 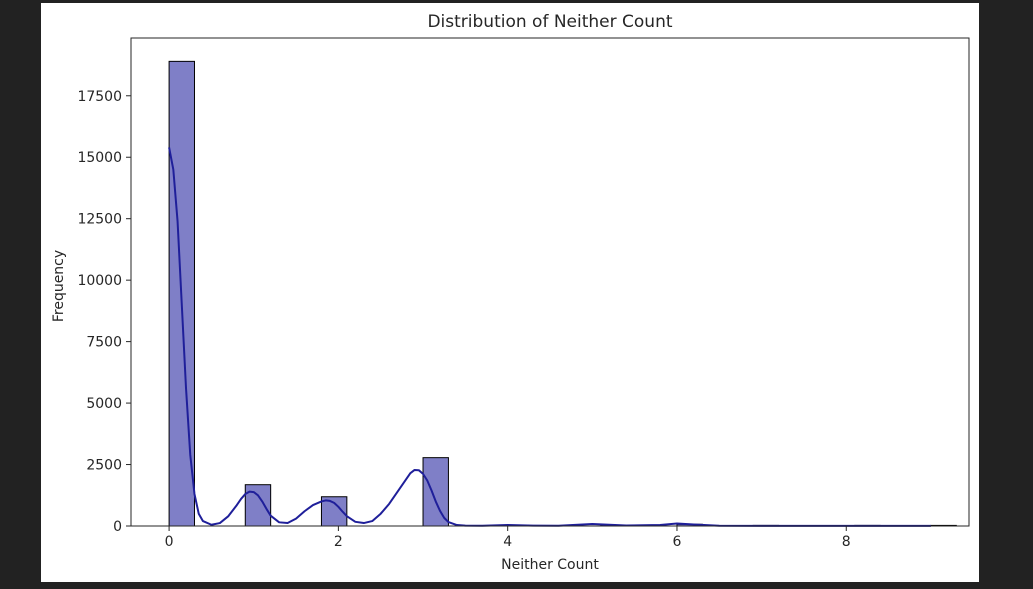 I want to click on x-ticks: 0 2 4 6 8, so click(x=508, y=538).